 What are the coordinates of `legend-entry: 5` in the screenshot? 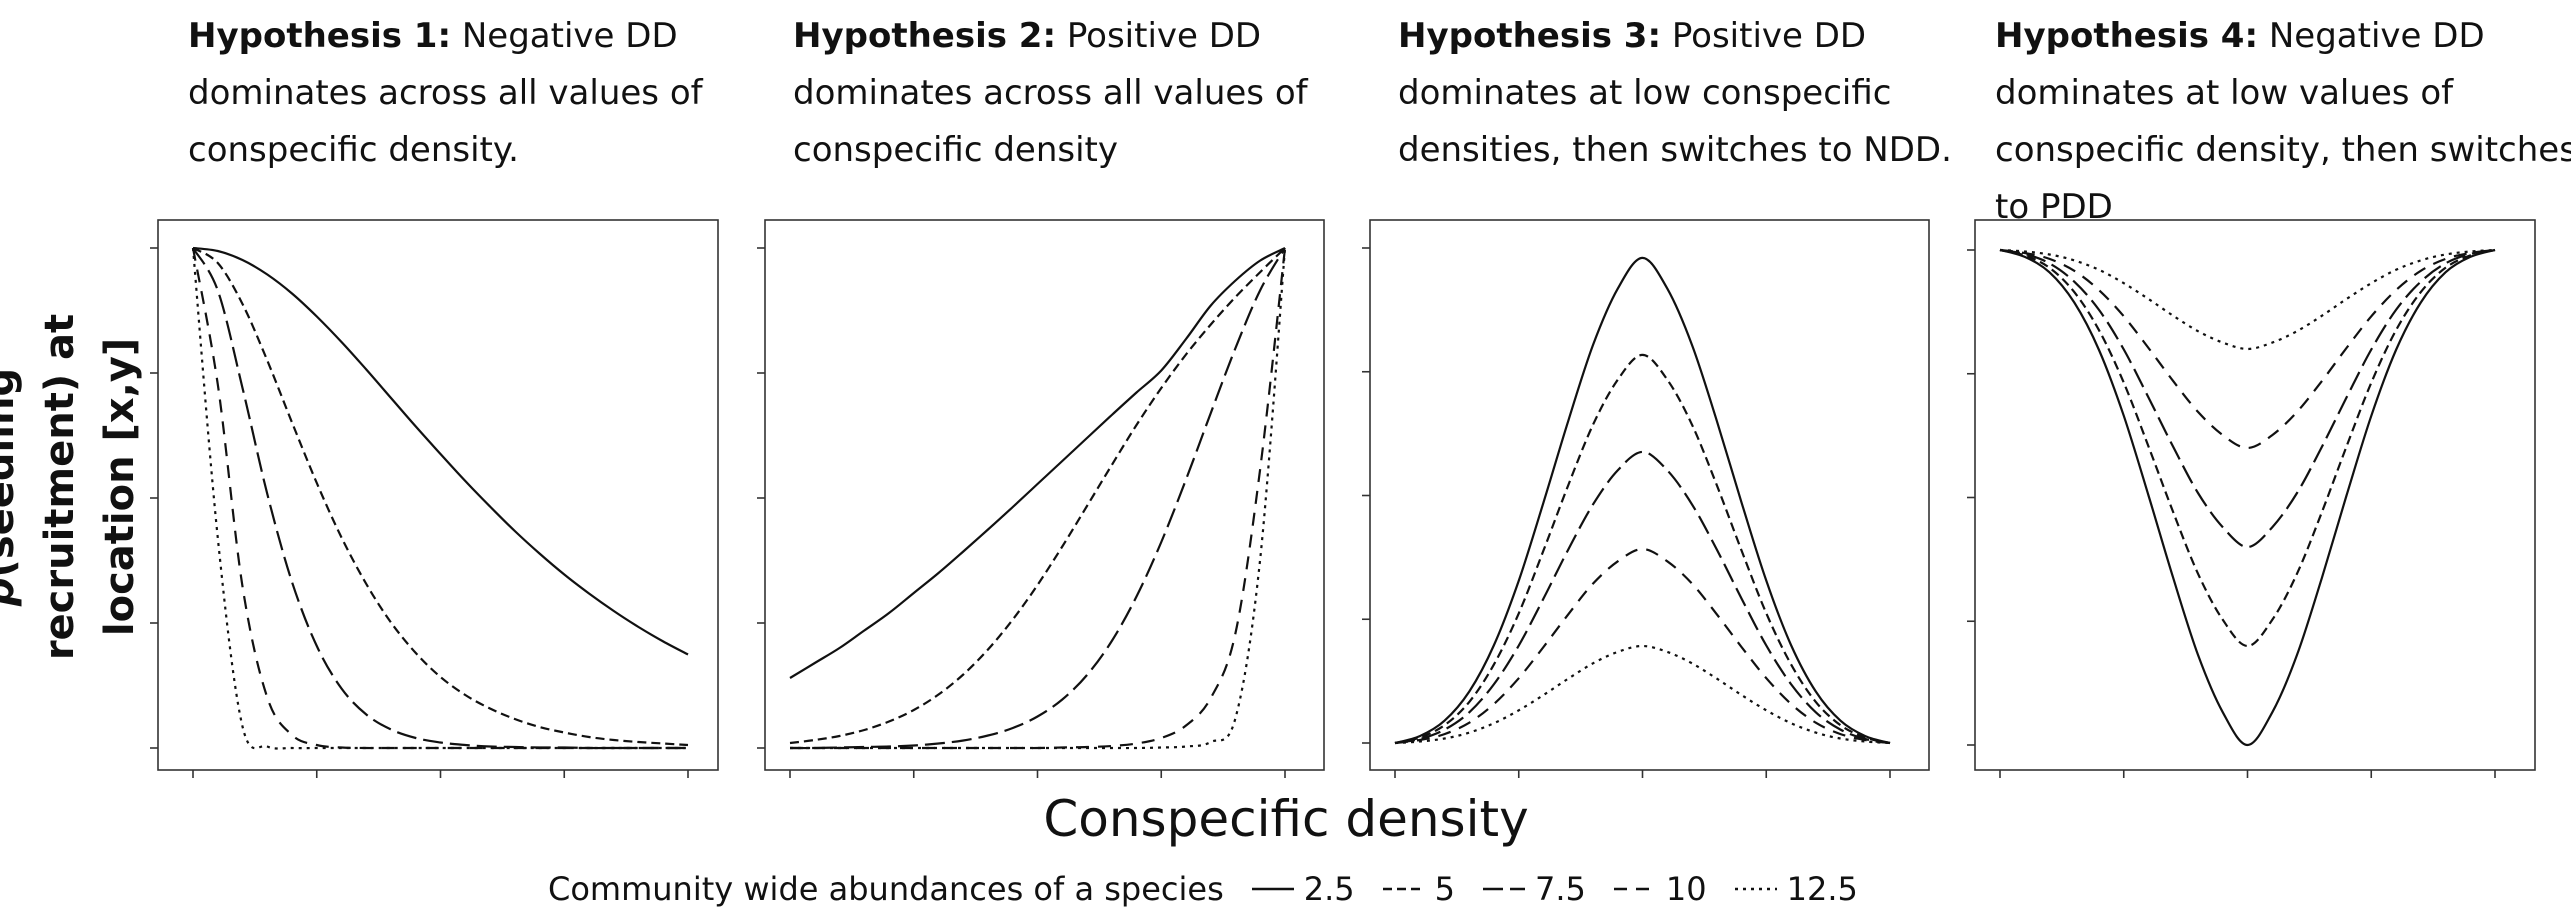 It's located at (1418, 889).